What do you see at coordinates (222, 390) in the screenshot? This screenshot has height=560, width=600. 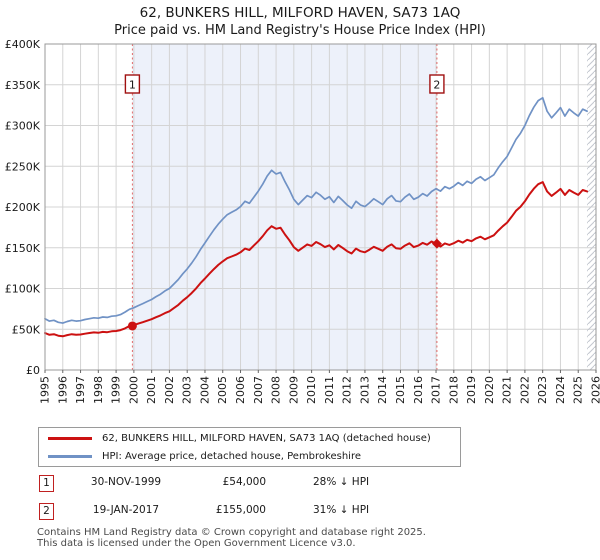 I see `svg-text: 2005` at bounding box center [222, 390].